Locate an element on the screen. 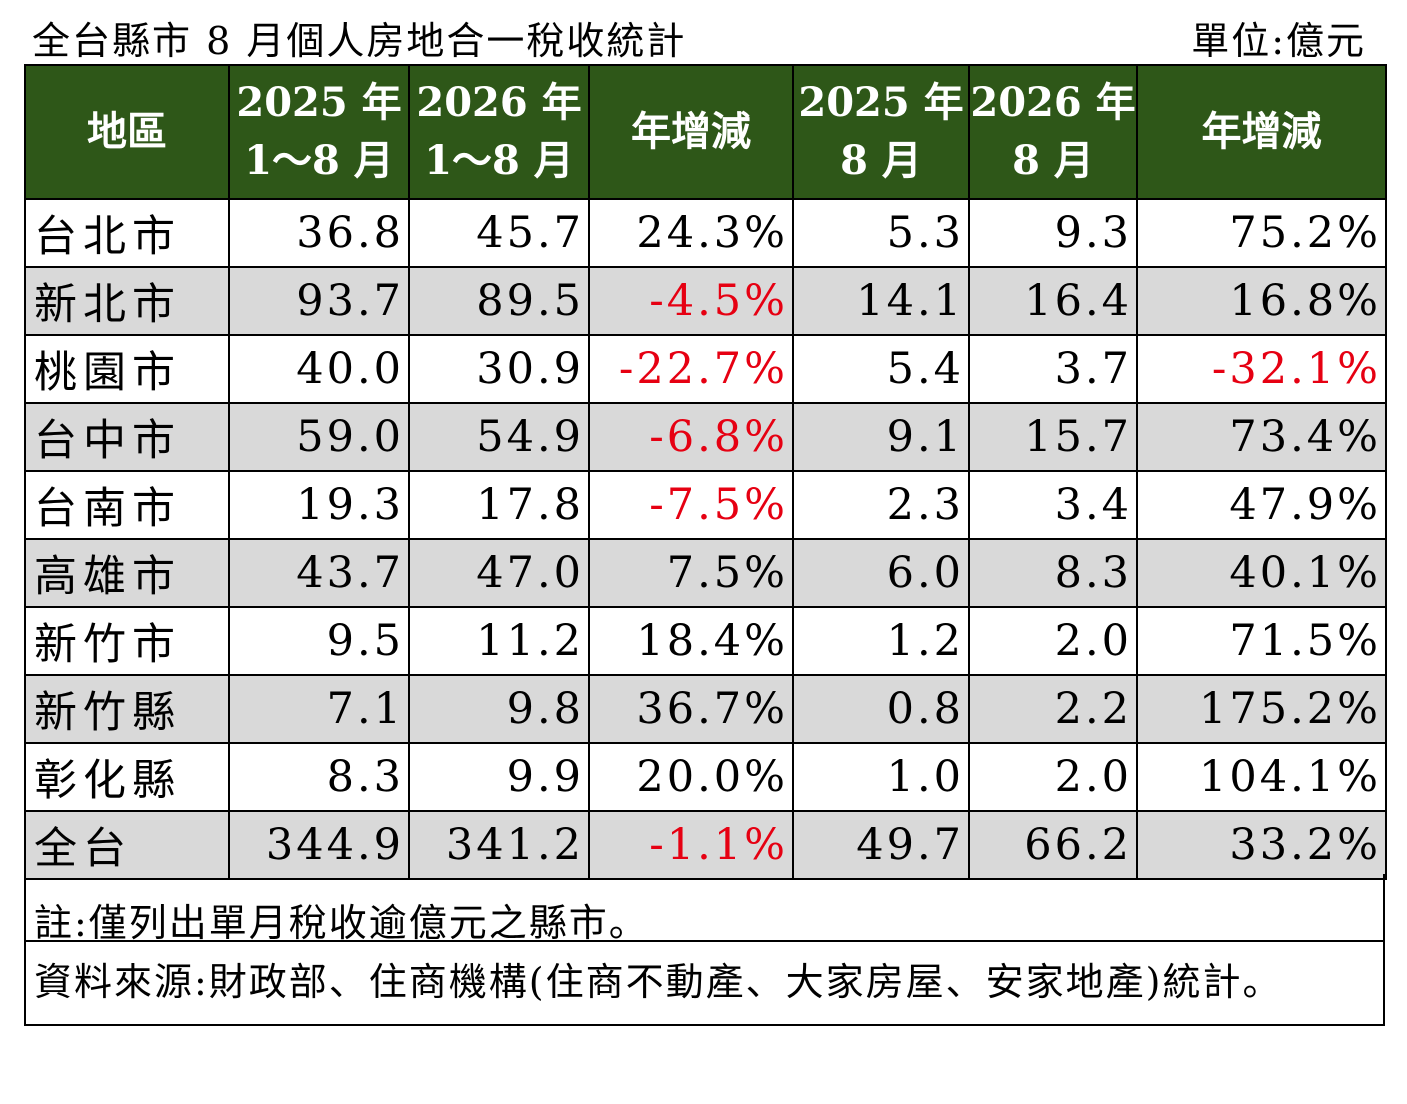 The width and height of the screenshot is (1407, 1104). table-title: 全台縣市 8 月個人房地合一稅收統計 is located at coordinates (359, 41).